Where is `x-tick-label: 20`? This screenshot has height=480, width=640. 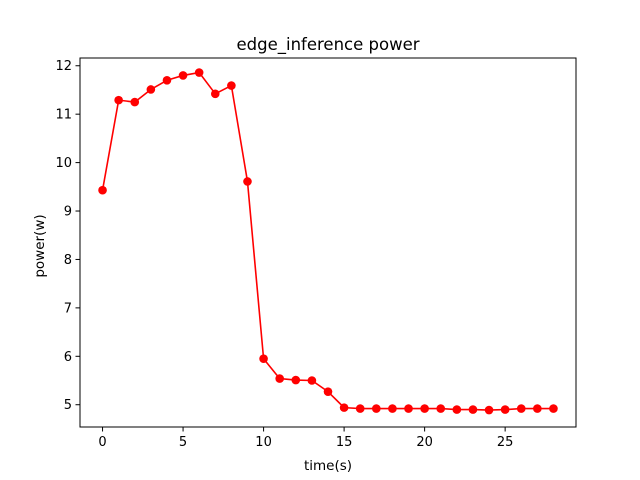
x-tick-label: 20 is located at coordinates (424, 442).